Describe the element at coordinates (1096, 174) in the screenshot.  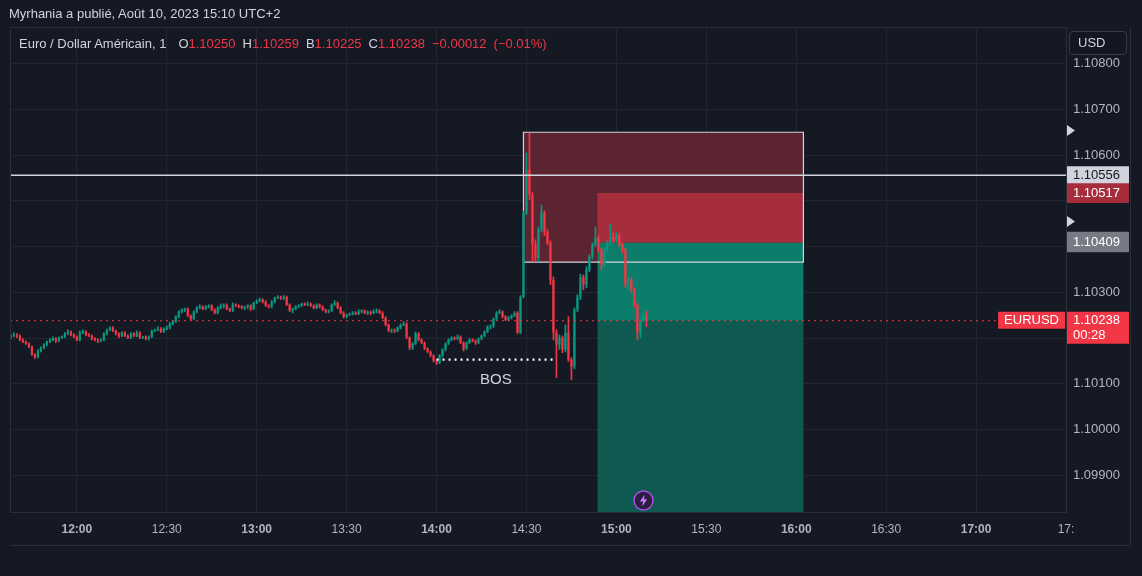
I see `ref-line-label: 1.10556` at that location.